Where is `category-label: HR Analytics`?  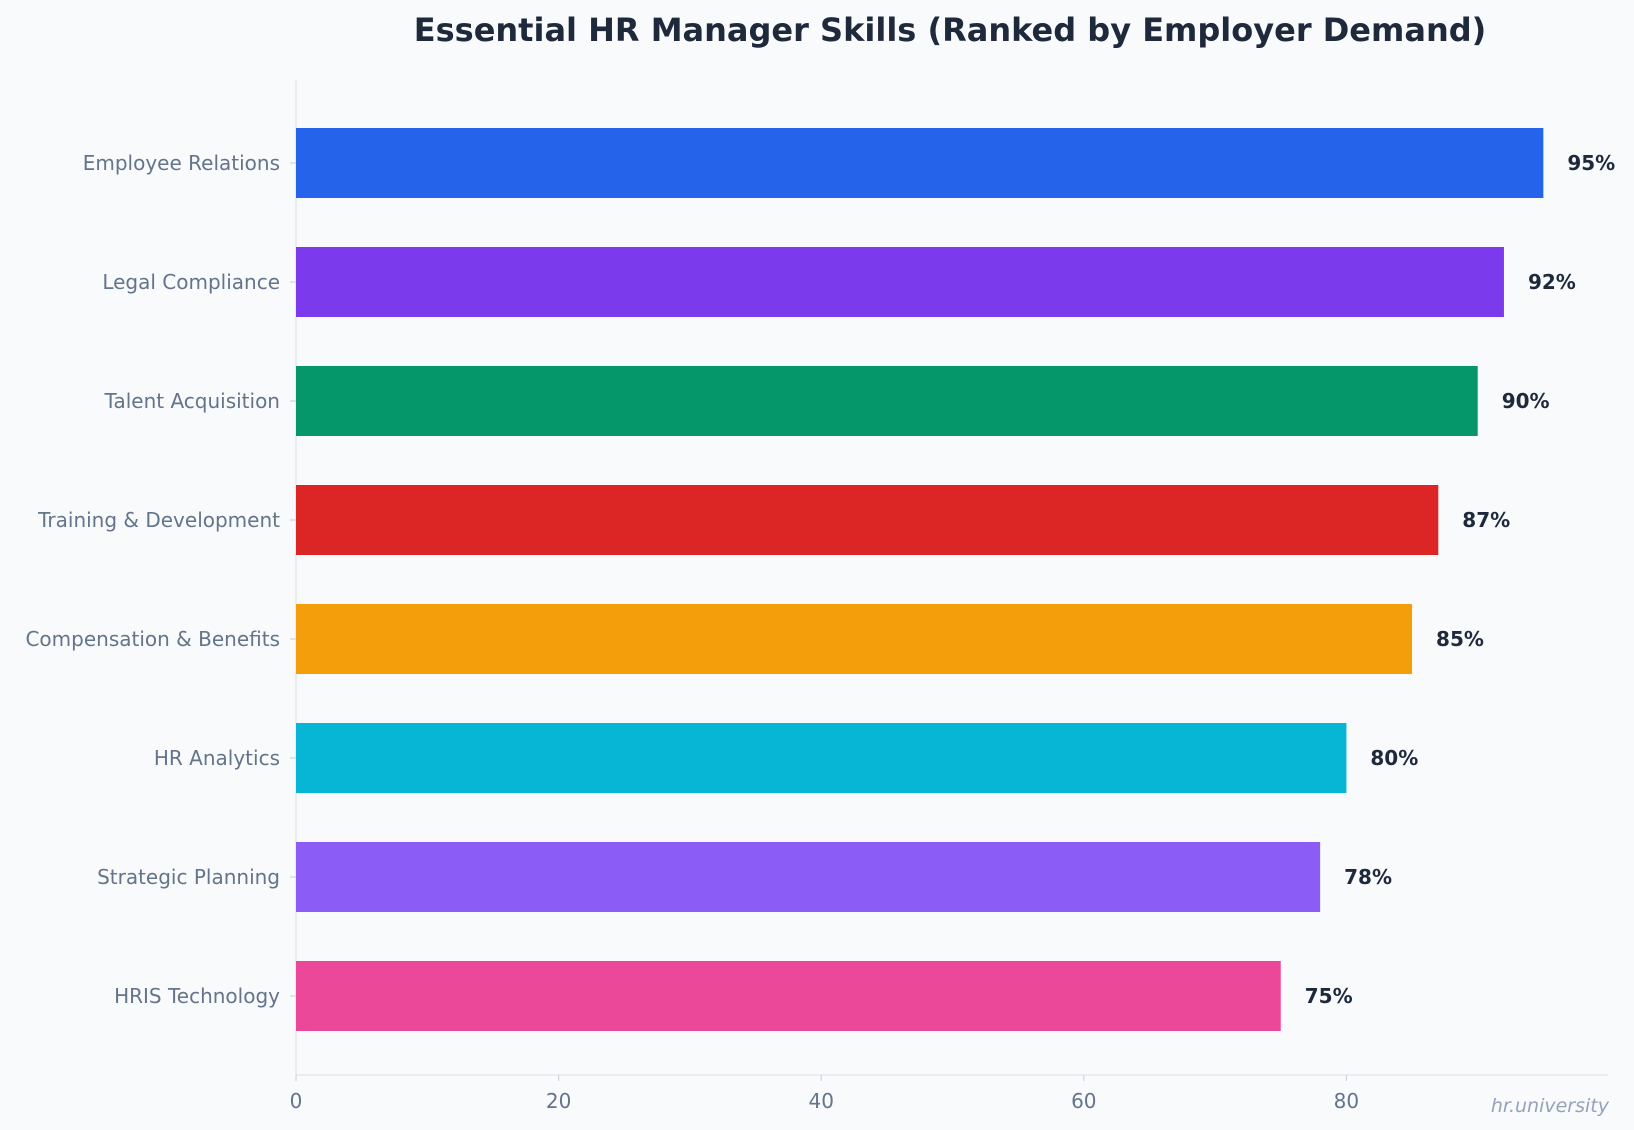 category-label: HR Analytics is located at coordinates (217, 758).